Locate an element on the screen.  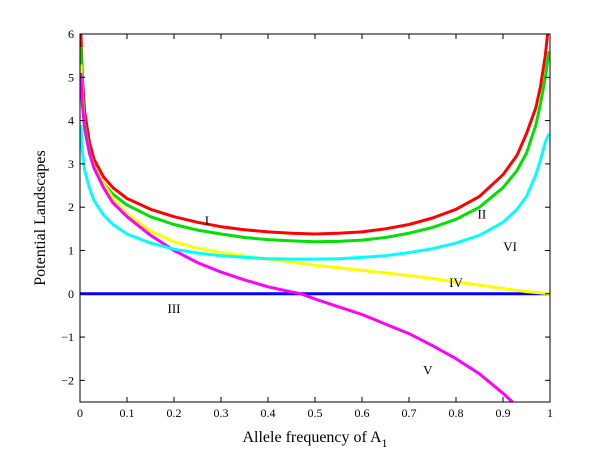
series-label-I: I is located at coordinates (207, 220).